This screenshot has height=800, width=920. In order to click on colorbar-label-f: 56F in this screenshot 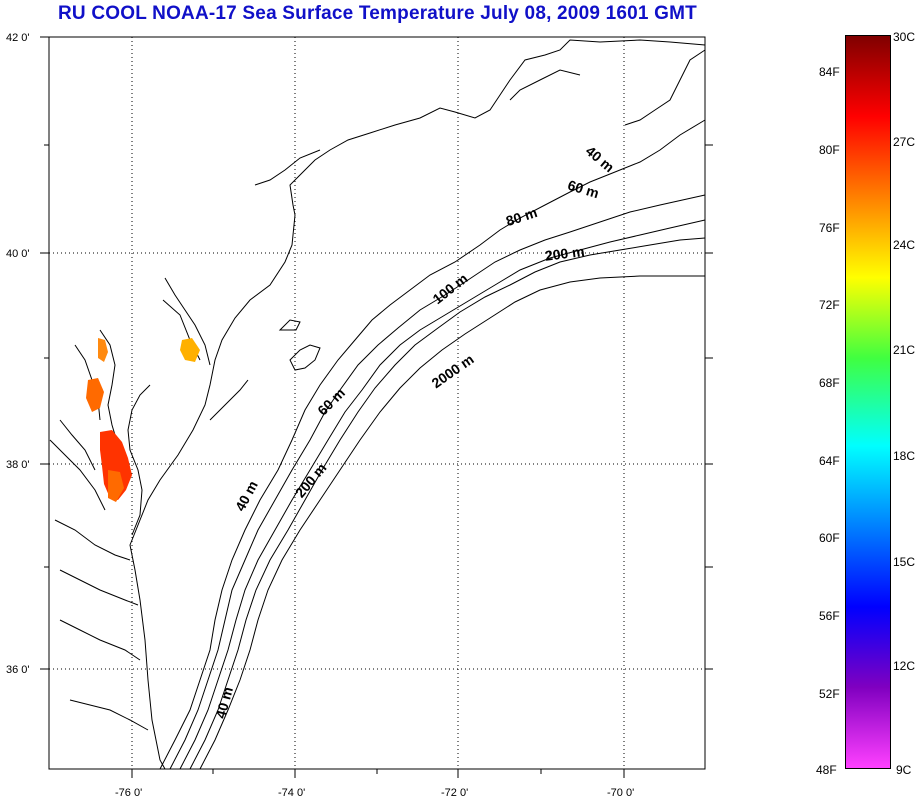, I will do `click(829, 616)`.